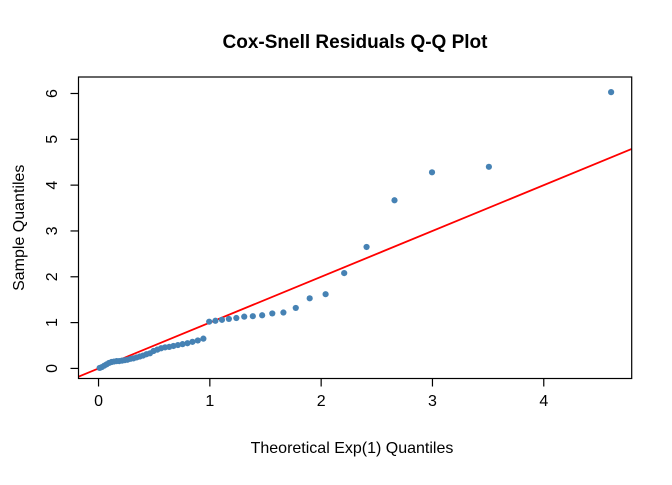 This screenshot has width=672, height=485. What do you see at coordinates (321, 401) in the screenshot?
I see `x-tick-label: 2` at bounding box center [321, 401].